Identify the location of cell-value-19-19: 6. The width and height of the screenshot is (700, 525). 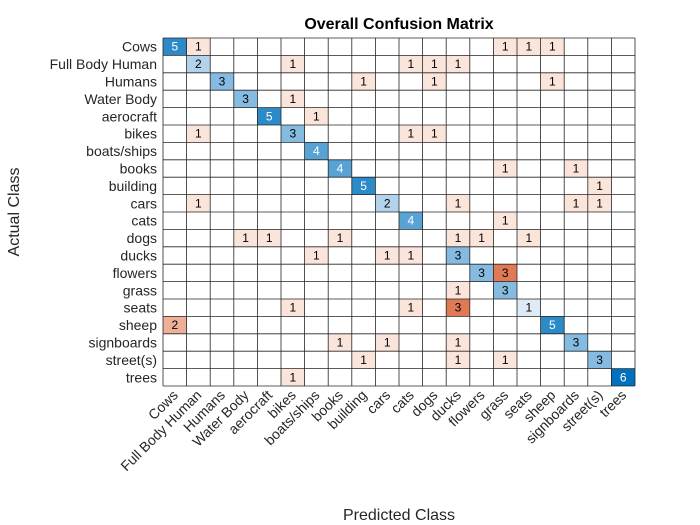
(623, 377).